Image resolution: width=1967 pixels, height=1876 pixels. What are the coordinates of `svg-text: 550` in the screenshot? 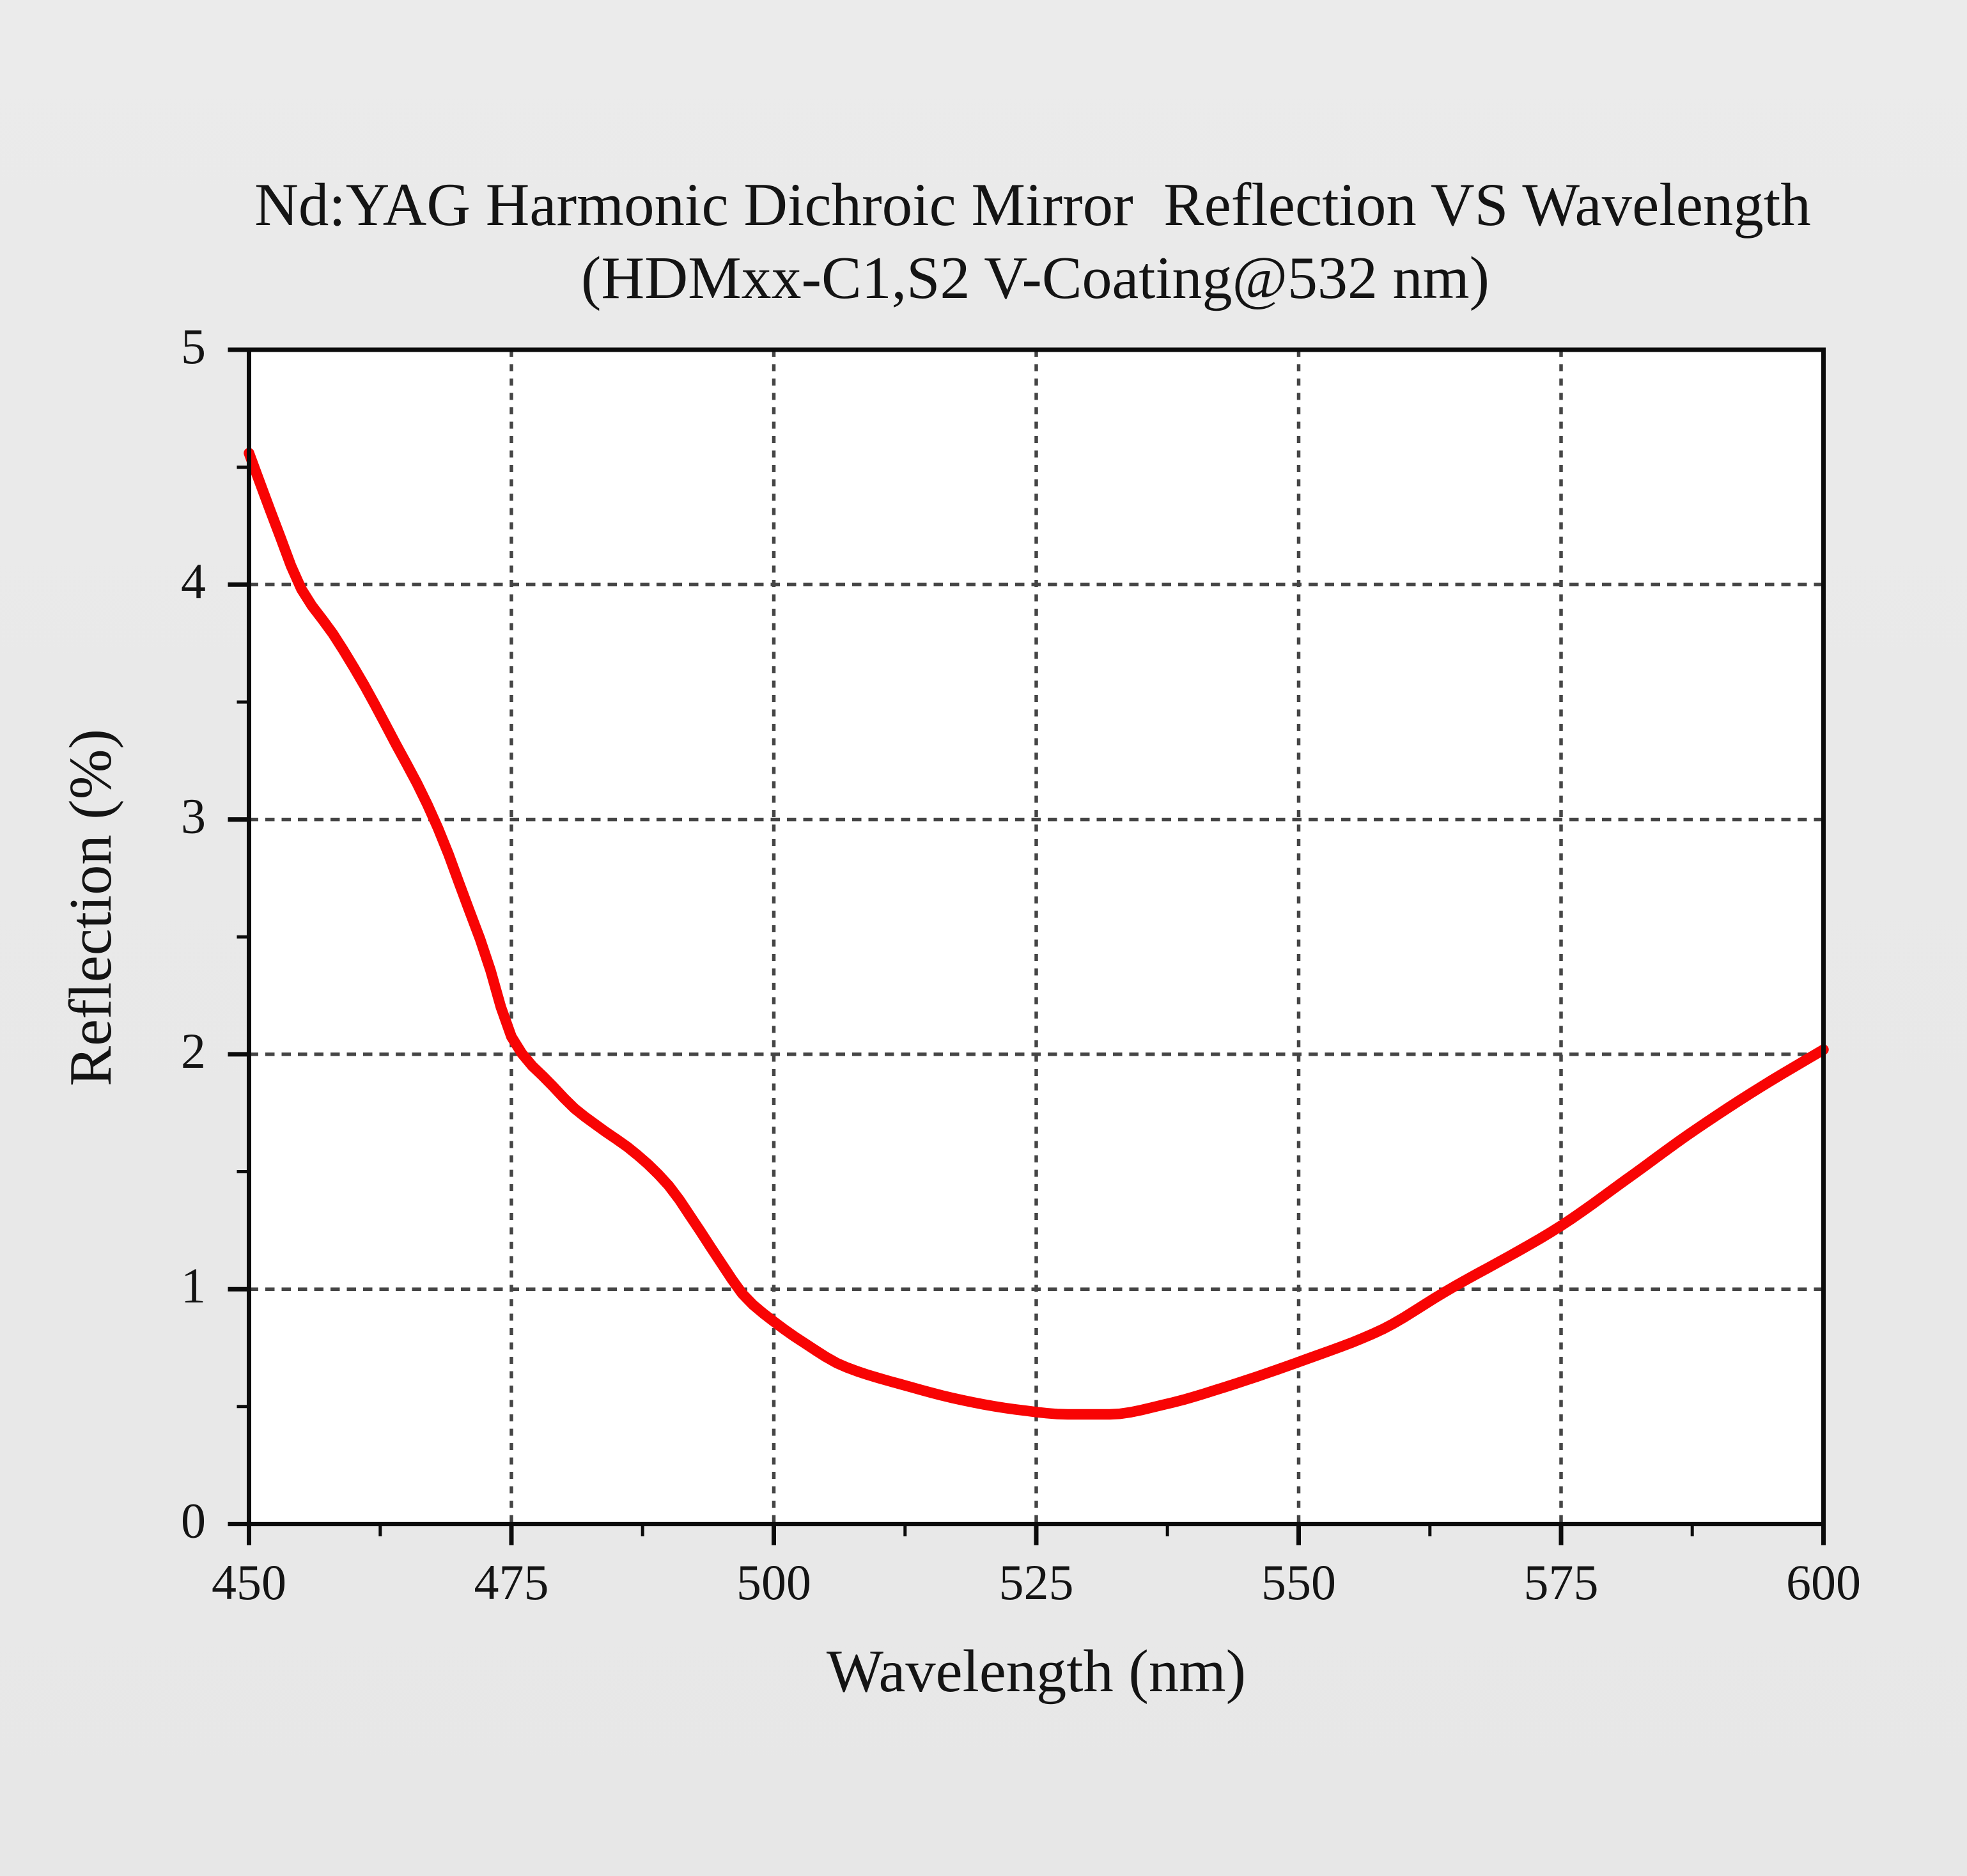 It's located at (1298, 1582).